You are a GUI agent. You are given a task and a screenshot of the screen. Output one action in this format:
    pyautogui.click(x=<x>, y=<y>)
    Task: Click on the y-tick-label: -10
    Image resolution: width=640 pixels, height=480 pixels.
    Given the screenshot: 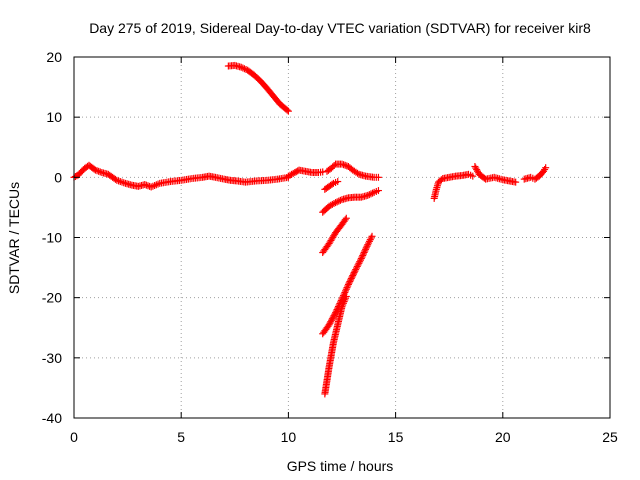 What is the action you would take?
    pyautogui.click(x=52, y=238)
    